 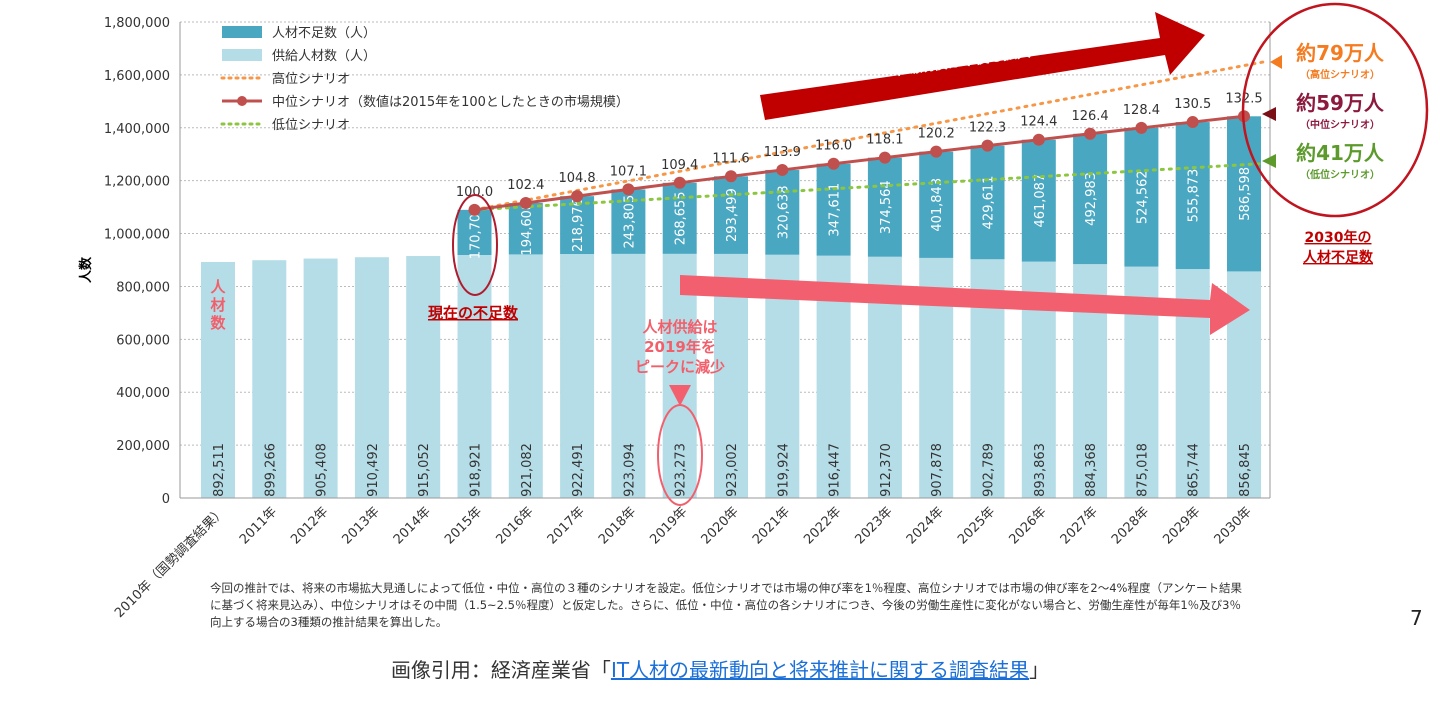 I want to click on page-number: 7, so click(x=1416, y=618).